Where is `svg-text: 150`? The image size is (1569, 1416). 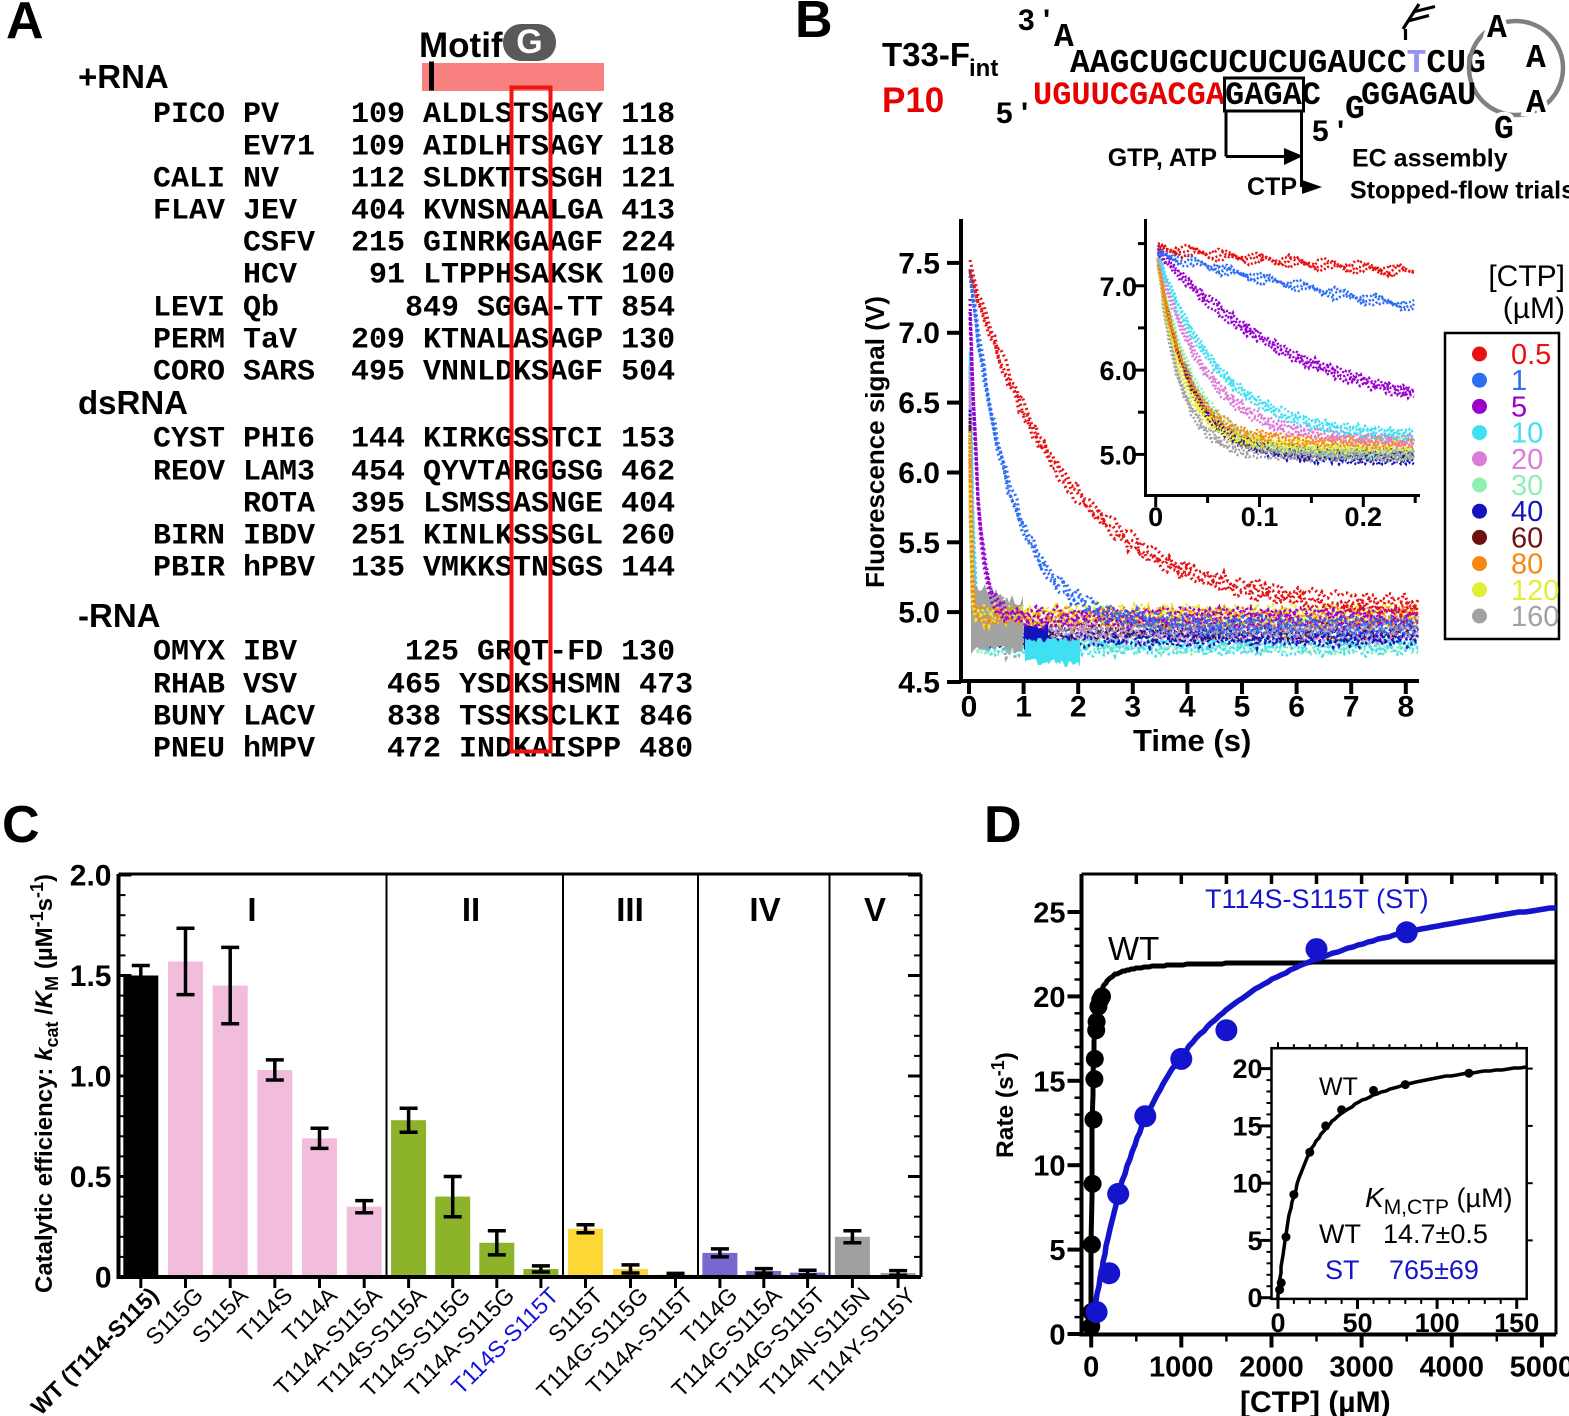
svg-text: 150 is located at coordinates (1516, 1323).